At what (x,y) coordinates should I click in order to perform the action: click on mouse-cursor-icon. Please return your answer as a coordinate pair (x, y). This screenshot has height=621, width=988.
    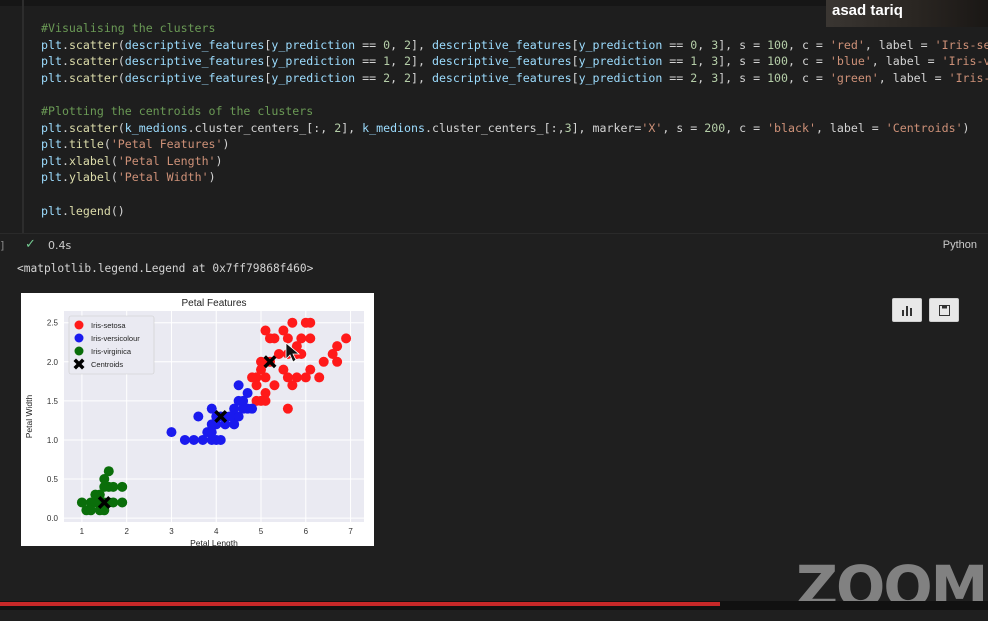
    Looking at the image, I should click on (293, 352).